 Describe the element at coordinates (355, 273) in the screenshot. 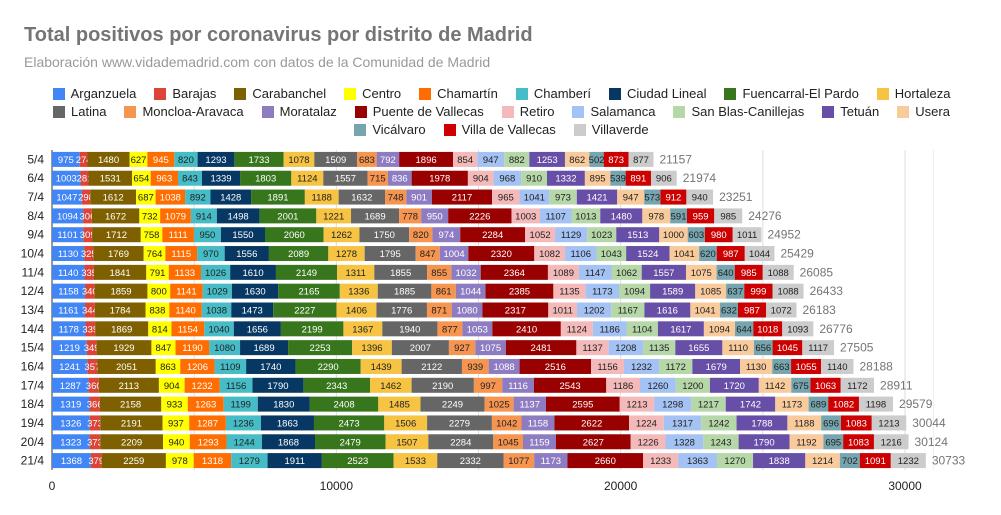

I see `data-label: 1311` at that location.